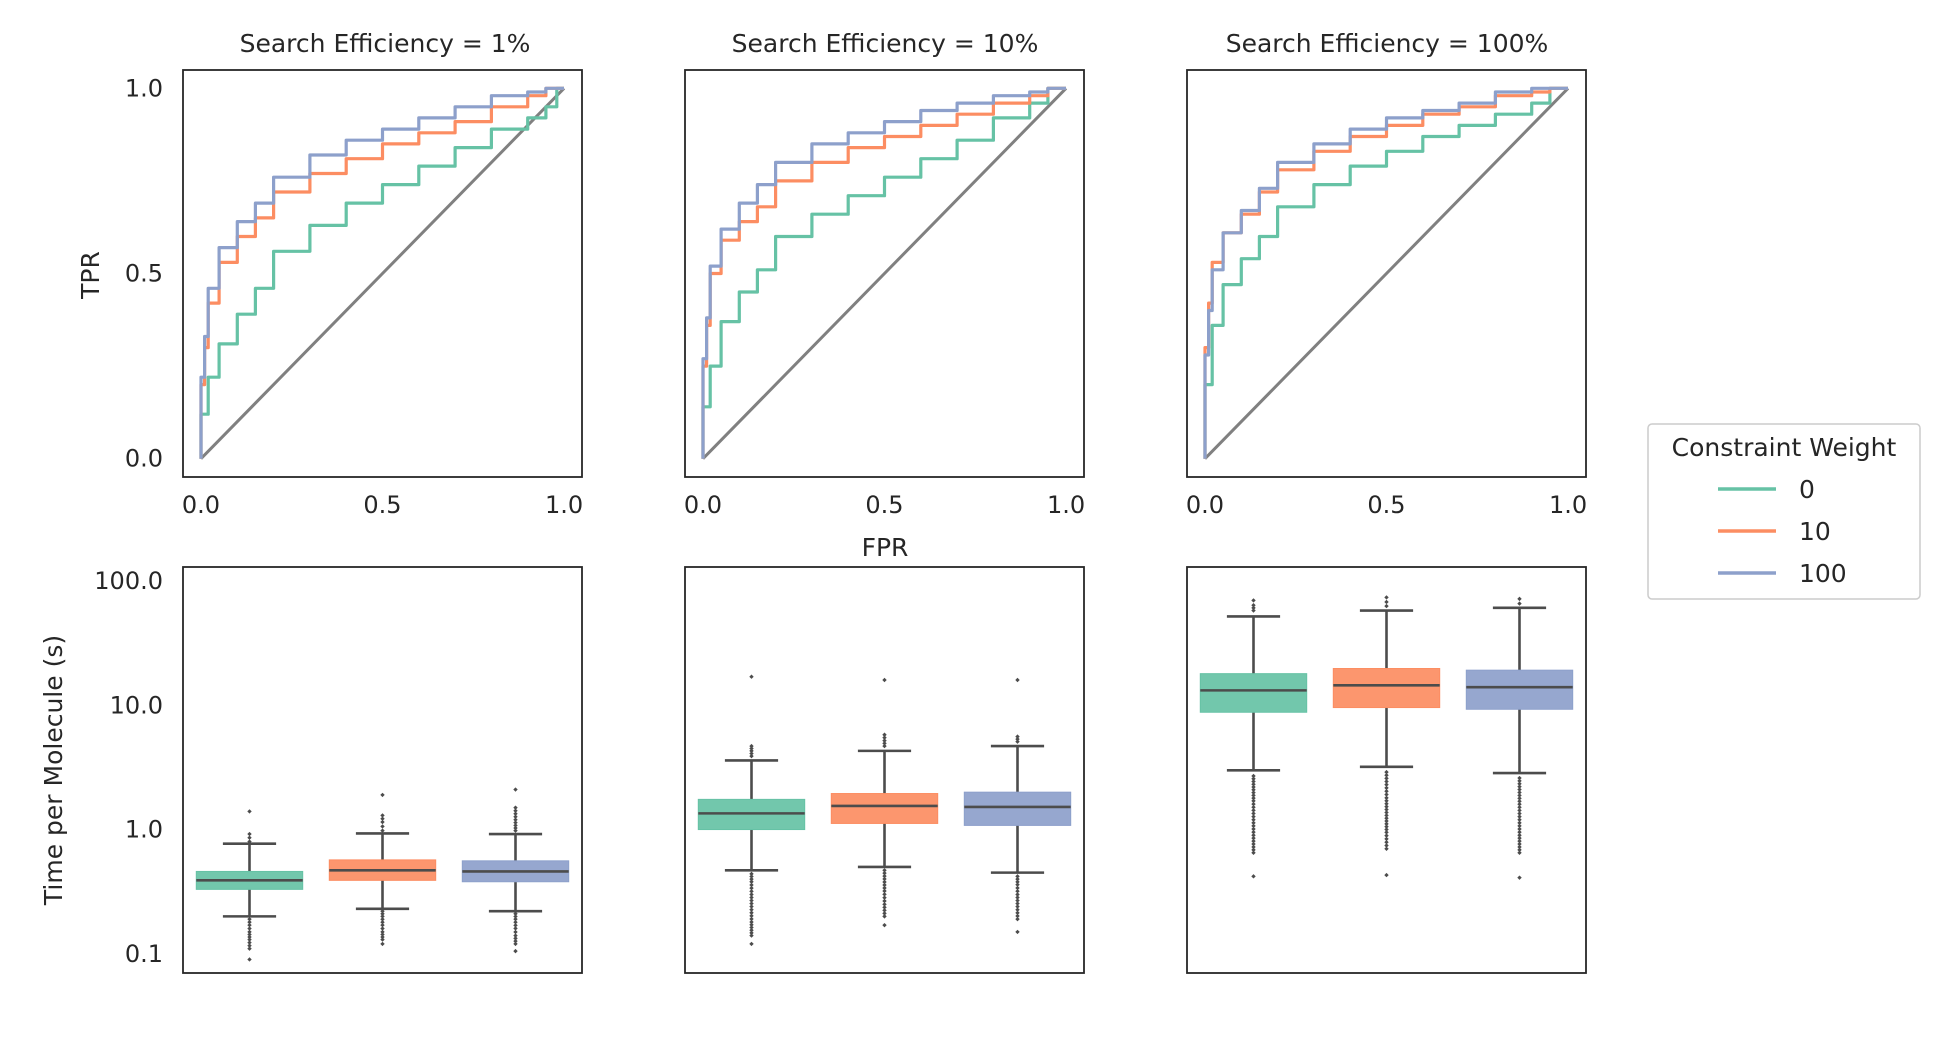 The width and height of the screenshot is (1957, 1041). What do you see at coordinates (354, 294) in the screenshot?
I see `roc-plot-1: 0.0 0.5 1.0 0.0 0.5 1.0` at bounding box center [354, 294].